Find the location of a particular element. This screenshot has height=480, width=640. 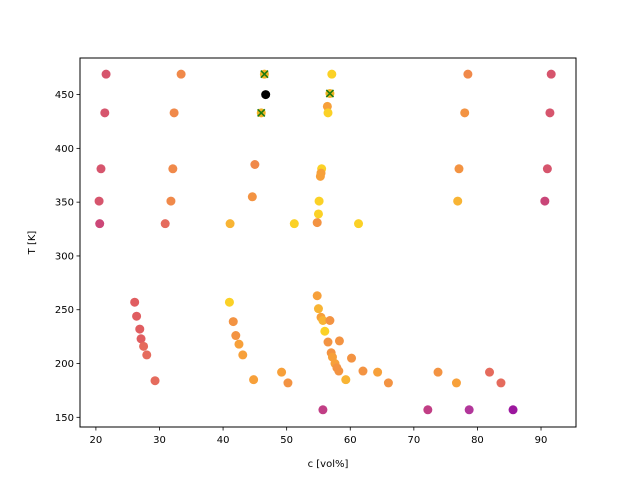

y-tick-label: 200 is located at coordinates (64, 364).